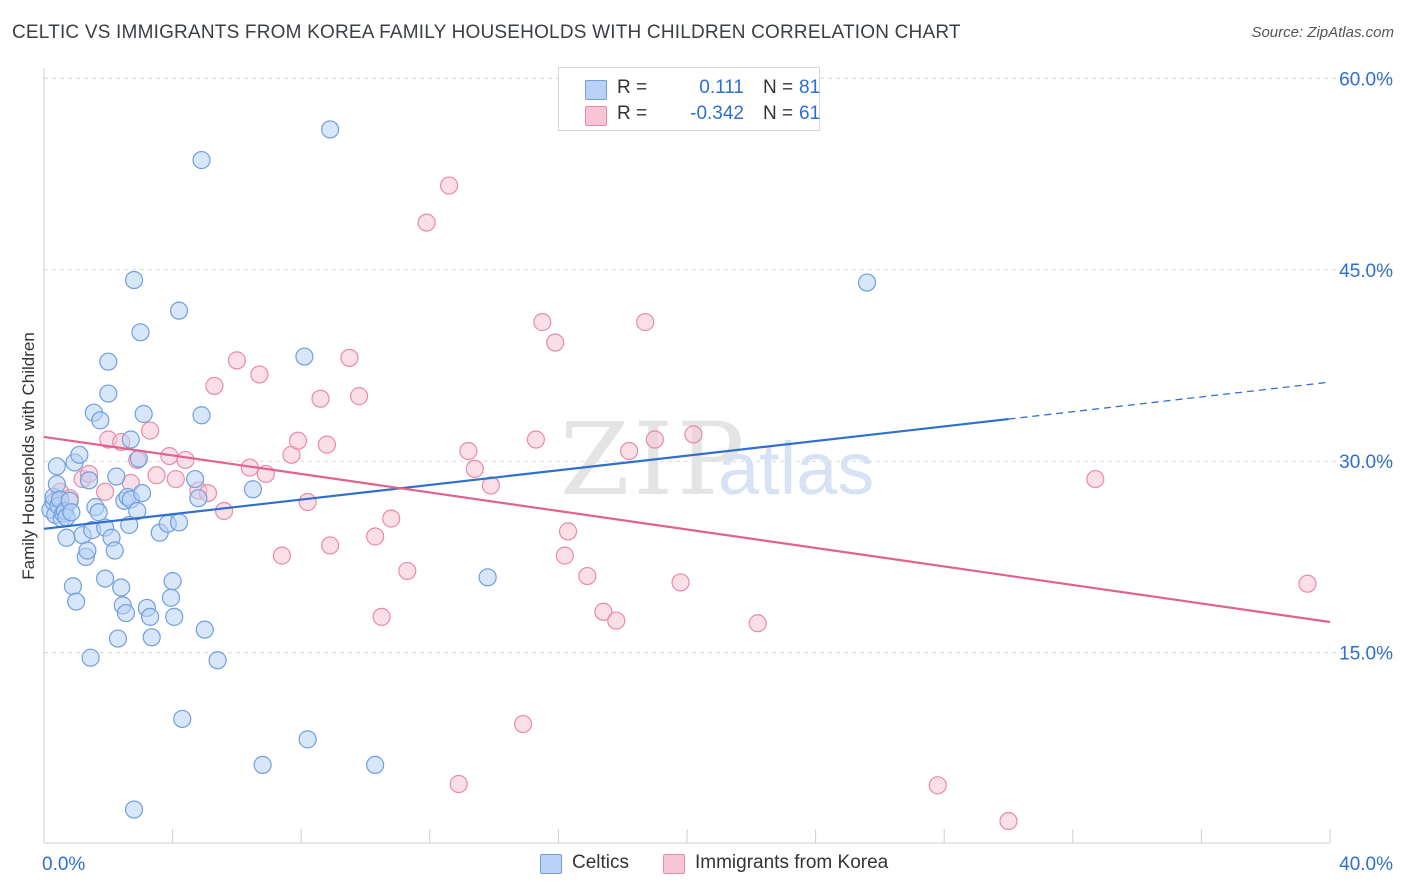 This screenshot has width=1406, height=892. I want to click on y-tick-label-30: 30.0%, so click(1366, 462).